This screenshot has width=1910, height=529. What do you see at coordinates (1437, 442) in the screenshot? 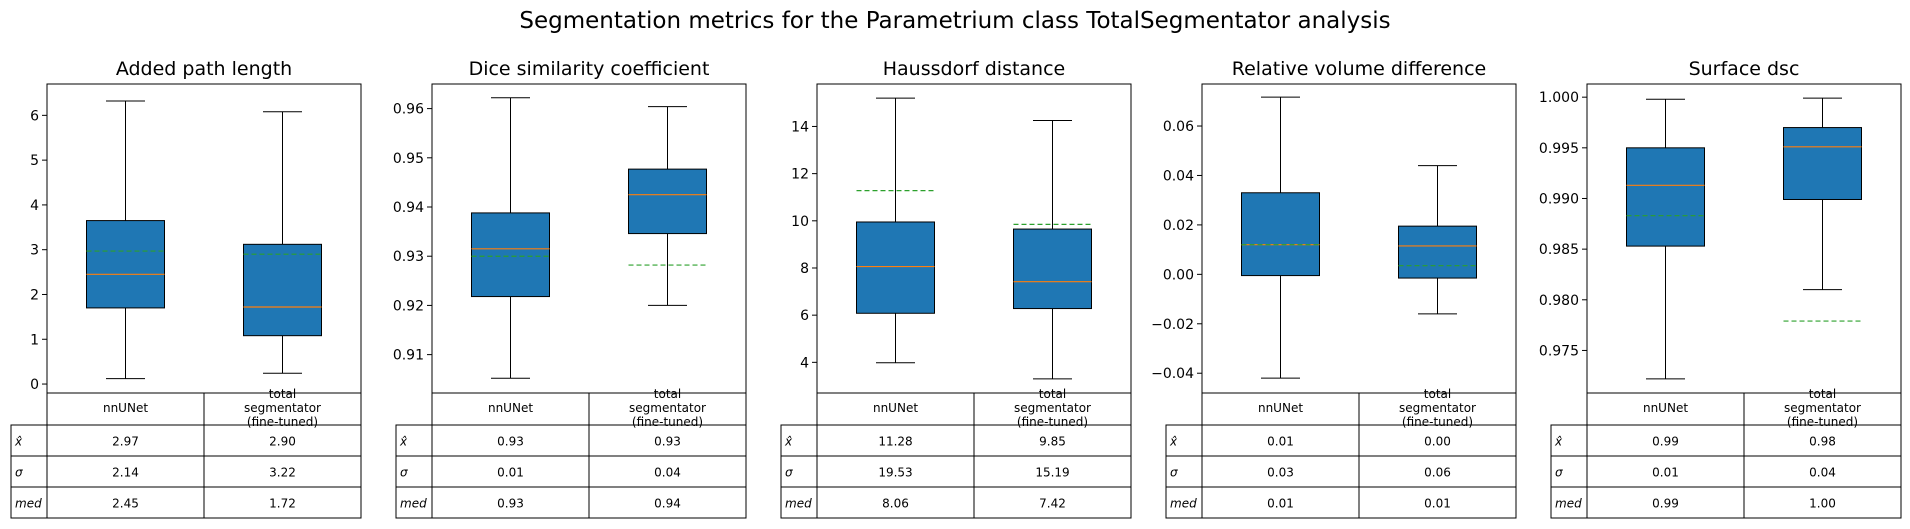
I see `table-value: 0.00` at bounding box center [1437, 442].